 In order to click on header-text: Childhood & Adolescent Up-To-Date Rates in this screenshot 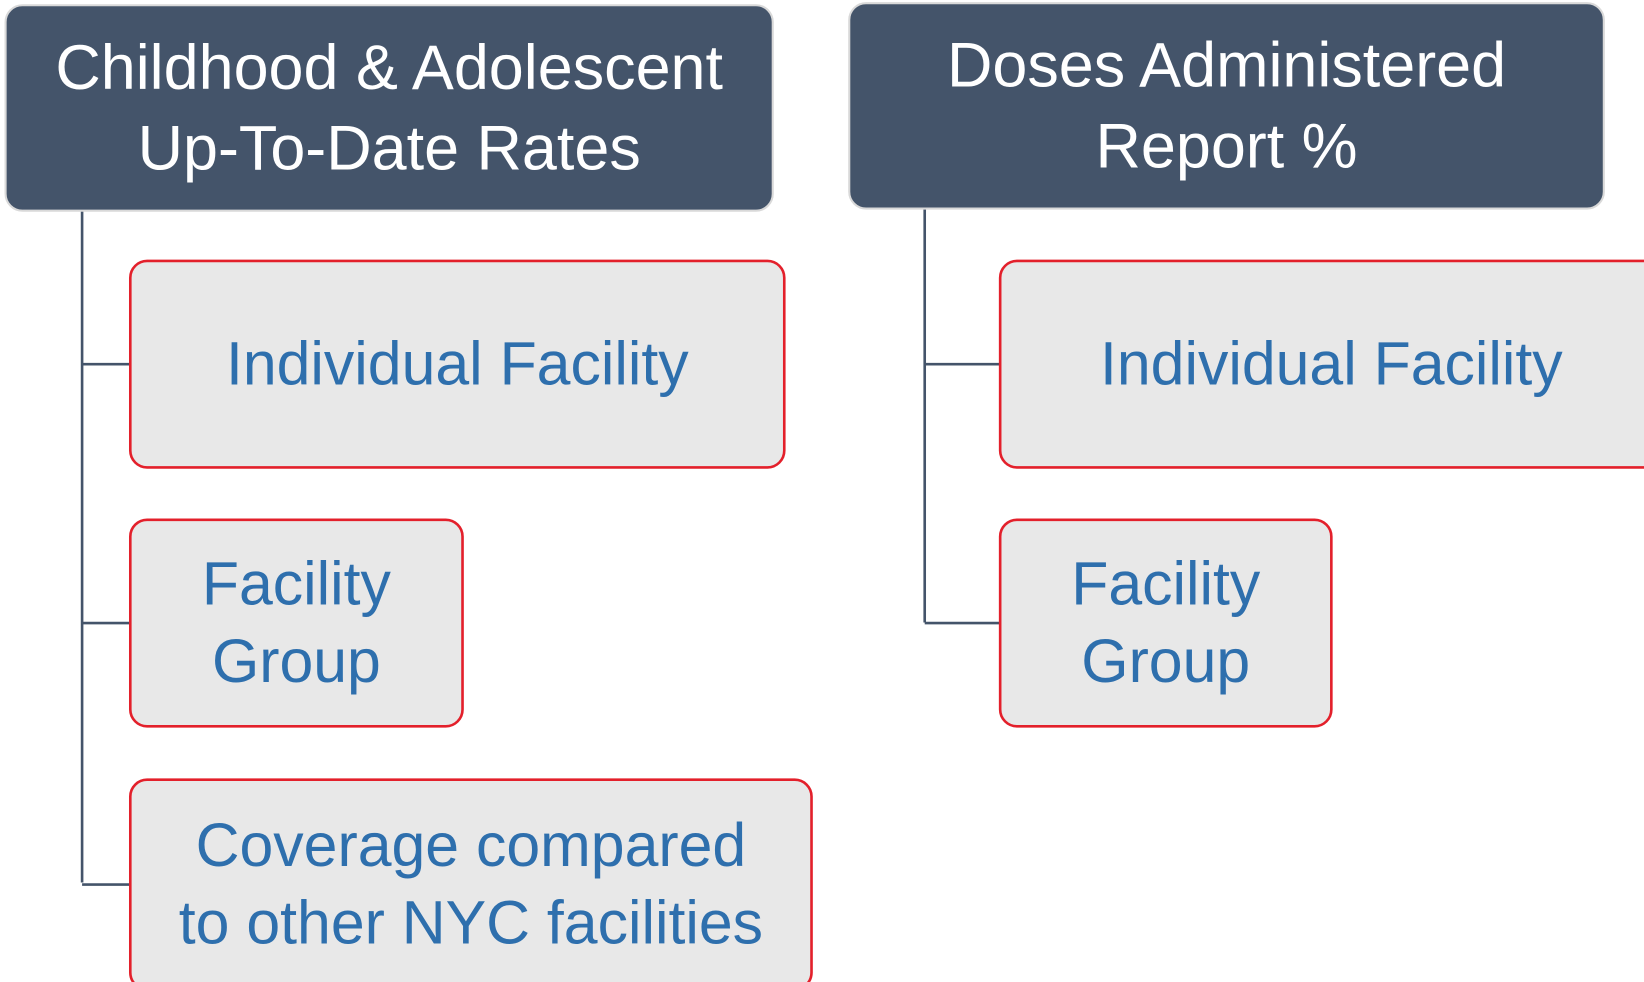, I will do `click(389, 107)`.